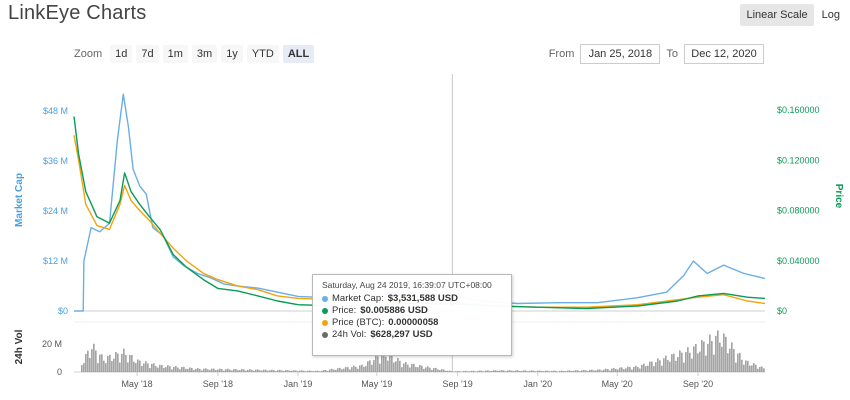  What do you see at coordinates (422, 298) in the screenshot?
I see `tooltip-value: $3,531,588 USD` at bounding box center [422, 298].